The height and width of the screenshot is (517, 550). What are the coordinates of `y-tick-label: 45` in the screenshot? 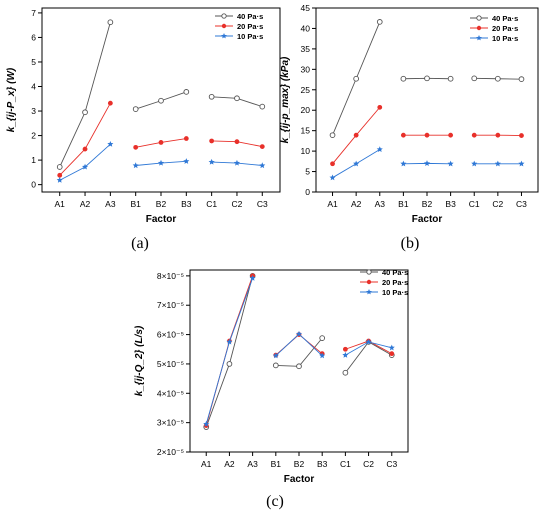 It's located at (306, 8).